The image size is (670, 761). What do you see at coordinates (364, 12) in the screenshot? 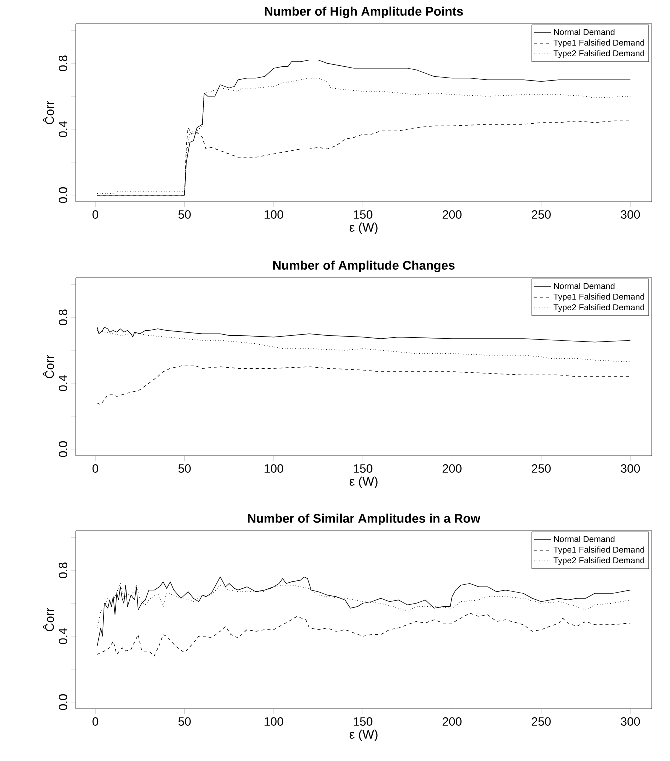
I see `chart-title: Number of High Amplitude Points` at bounding box center [364, 12].